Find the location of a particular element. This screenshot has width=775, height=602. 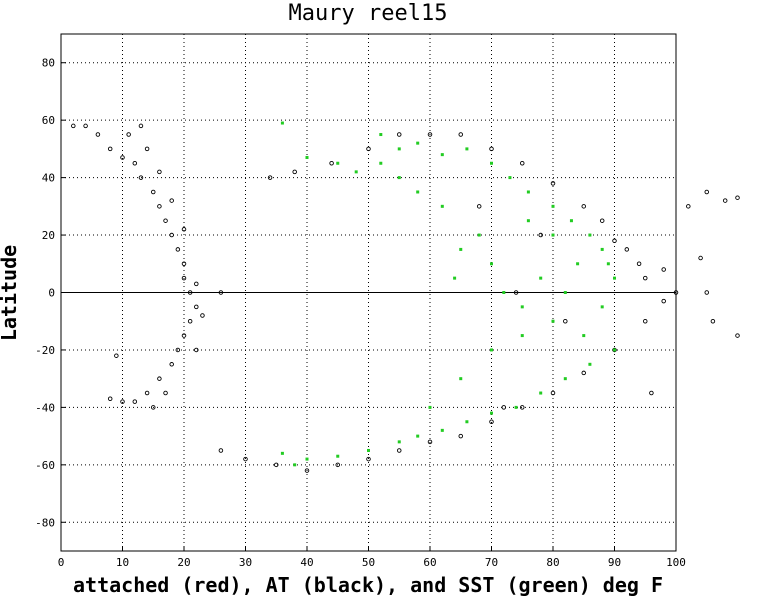

chart-title: Maury reel15 is located at coordinates (368, 13).